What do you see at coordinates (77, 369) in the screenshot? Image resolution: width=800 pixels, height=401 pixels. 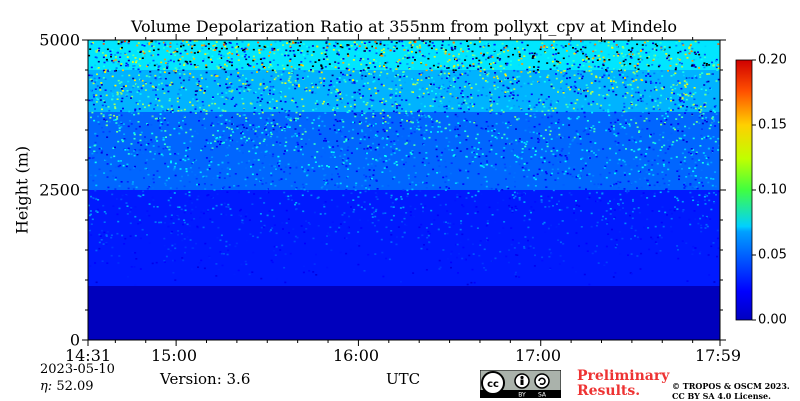 I see `date-label: 2023-05-10` at bounding box center [77, 369].